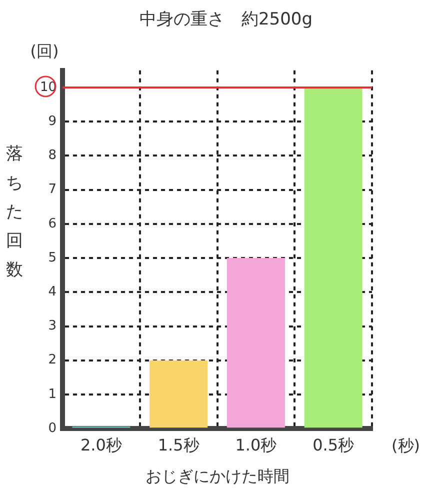 This screenshot has width=422, height=495. What do you see at coordinates (52, 156) in the screenshot?
I see `y-tick-label: 8` at bounding box center [52, 156].